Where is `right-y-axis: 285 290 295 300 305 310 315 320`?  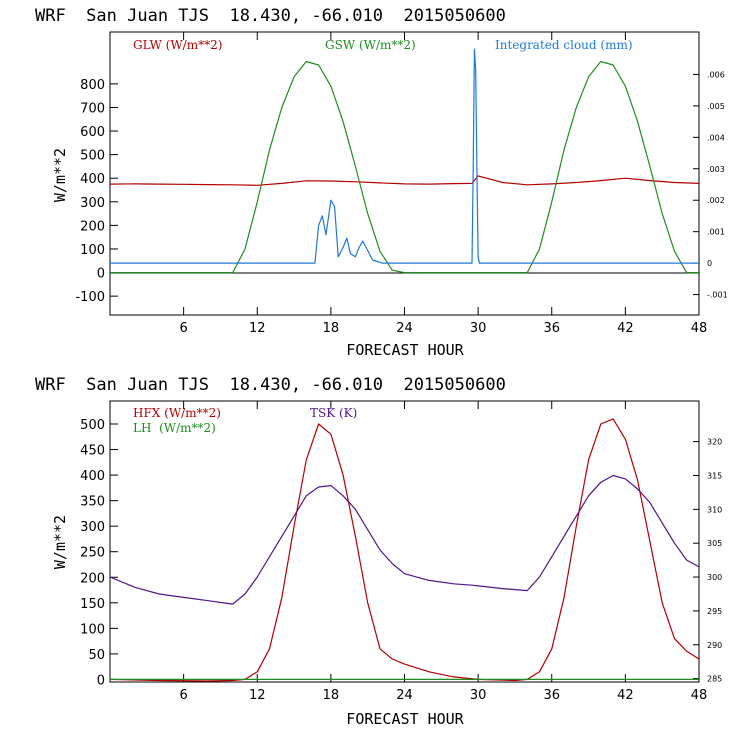
right-y-axis: 285 290 295 300 305 310 315 320 is located at coordinates (707, 561).